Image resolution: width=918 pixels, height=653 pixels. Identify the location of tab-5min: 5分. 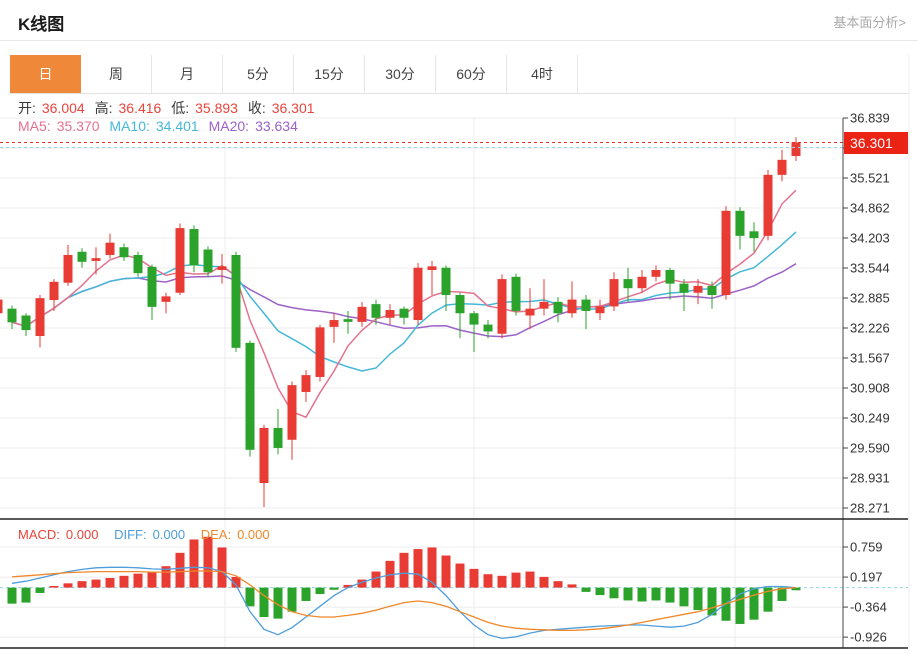
(258, 74).